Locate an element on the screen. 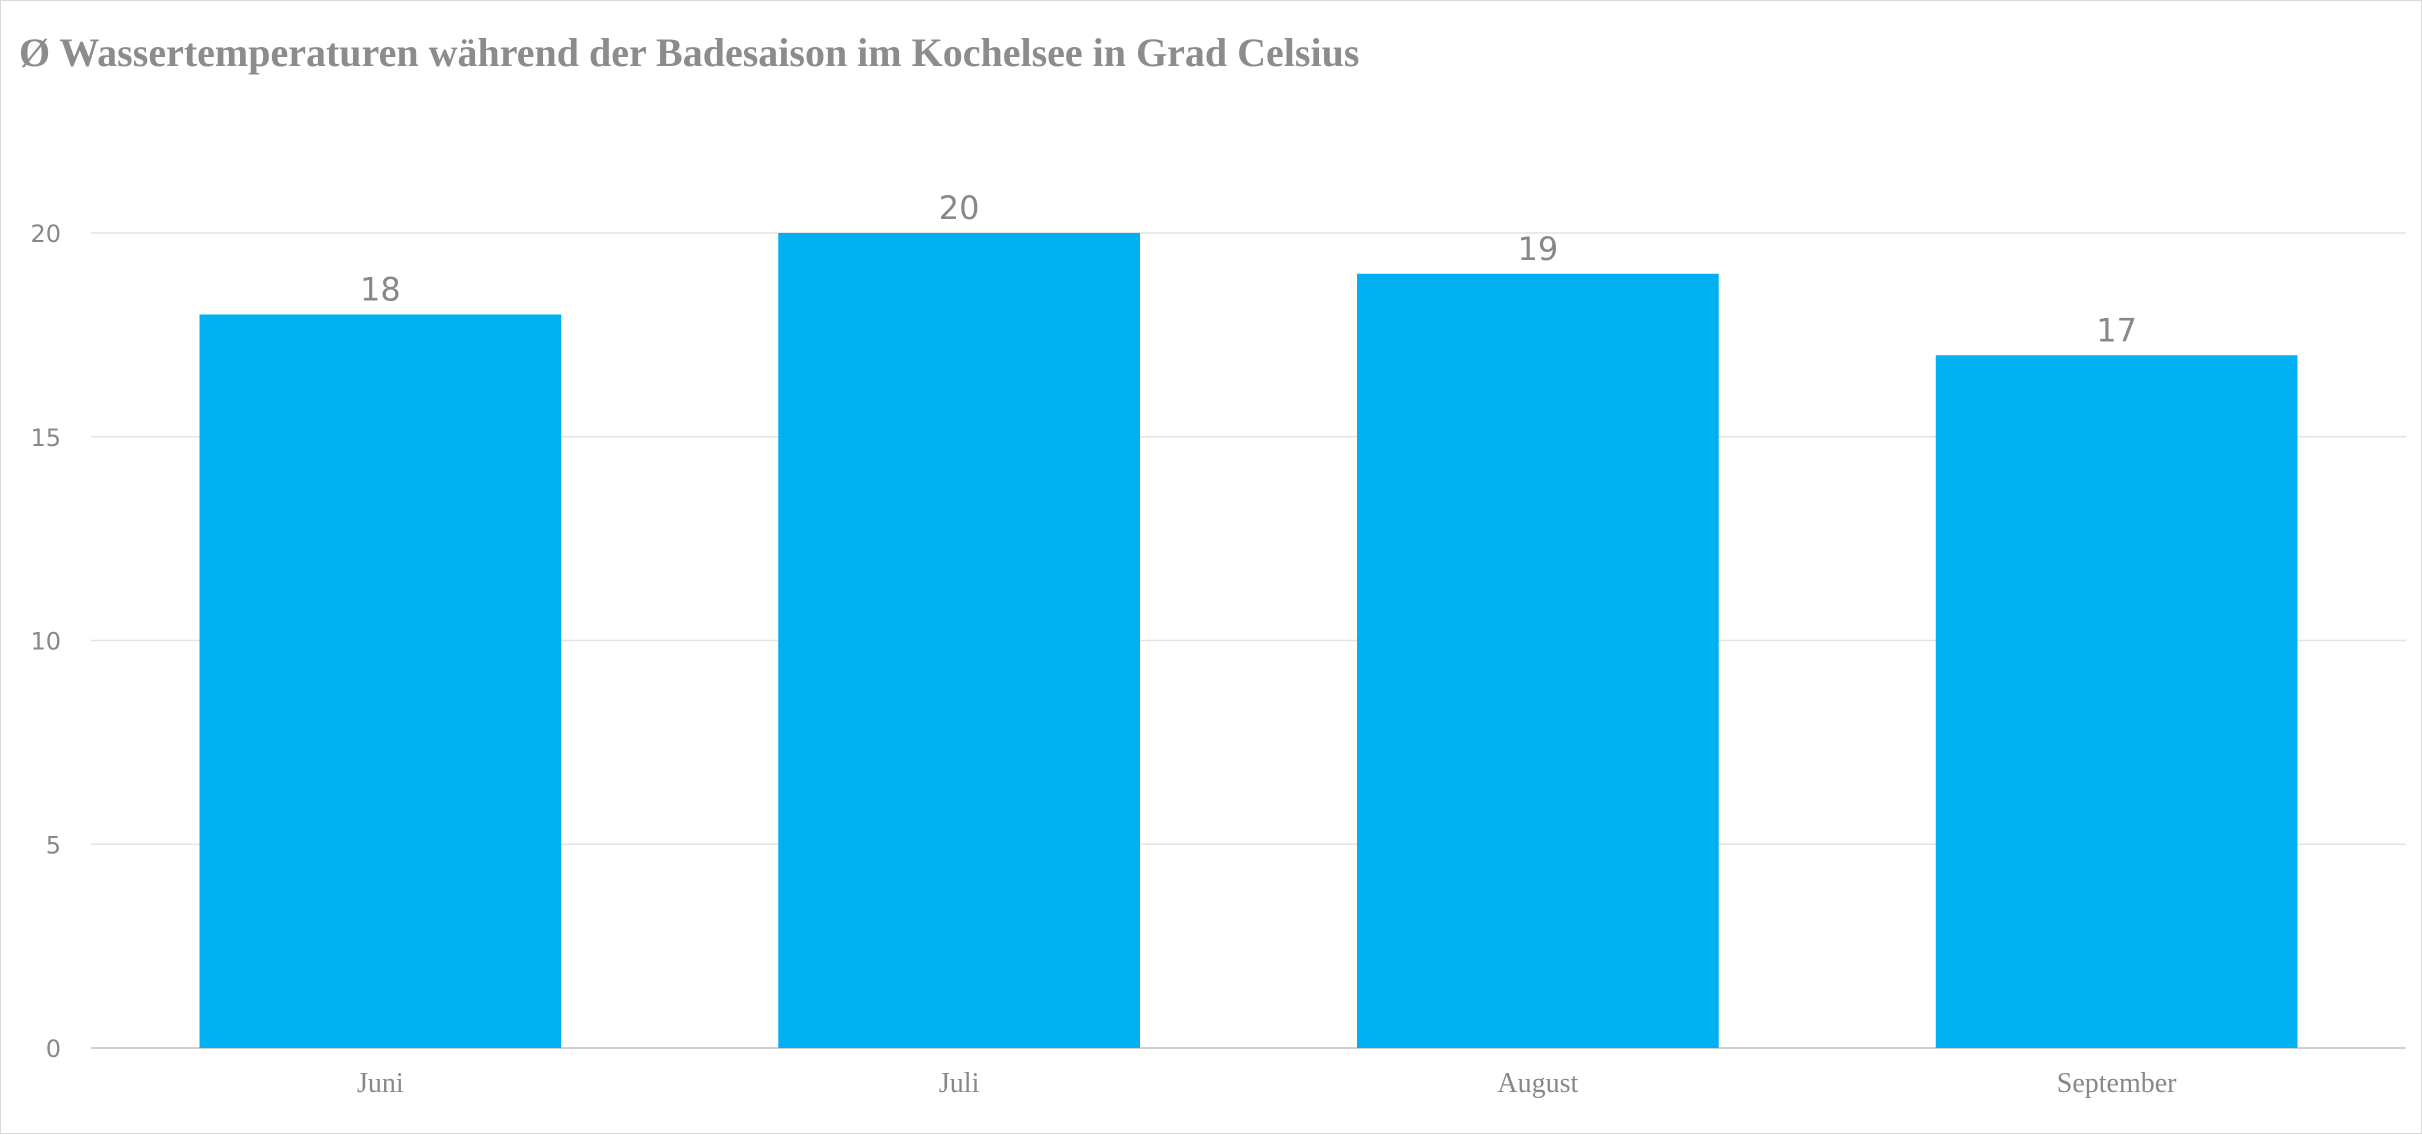 This screenshot has width=2422, height=1135. x-tick-label: August is located at coordinates (1537, 1083).